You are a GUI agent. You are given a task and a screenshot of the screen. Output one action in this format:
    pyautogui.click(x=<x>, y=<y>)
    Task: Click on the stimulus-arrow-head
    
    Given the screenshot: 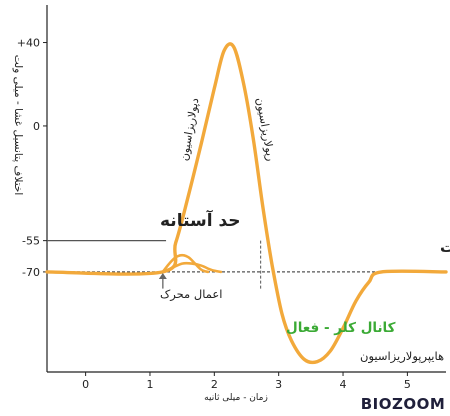 What is the action you would take?
    pyautogui.click(x=162, y=276)
    